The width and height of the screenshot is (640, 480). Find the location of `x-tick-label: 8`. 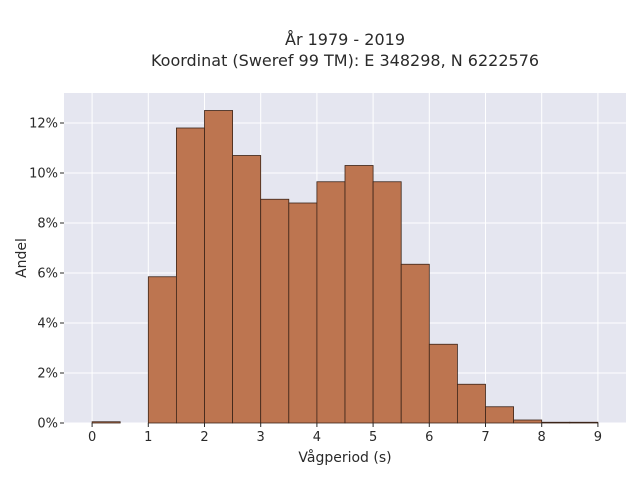

x-tick-label: 8 is located at coordinates (542, 437).